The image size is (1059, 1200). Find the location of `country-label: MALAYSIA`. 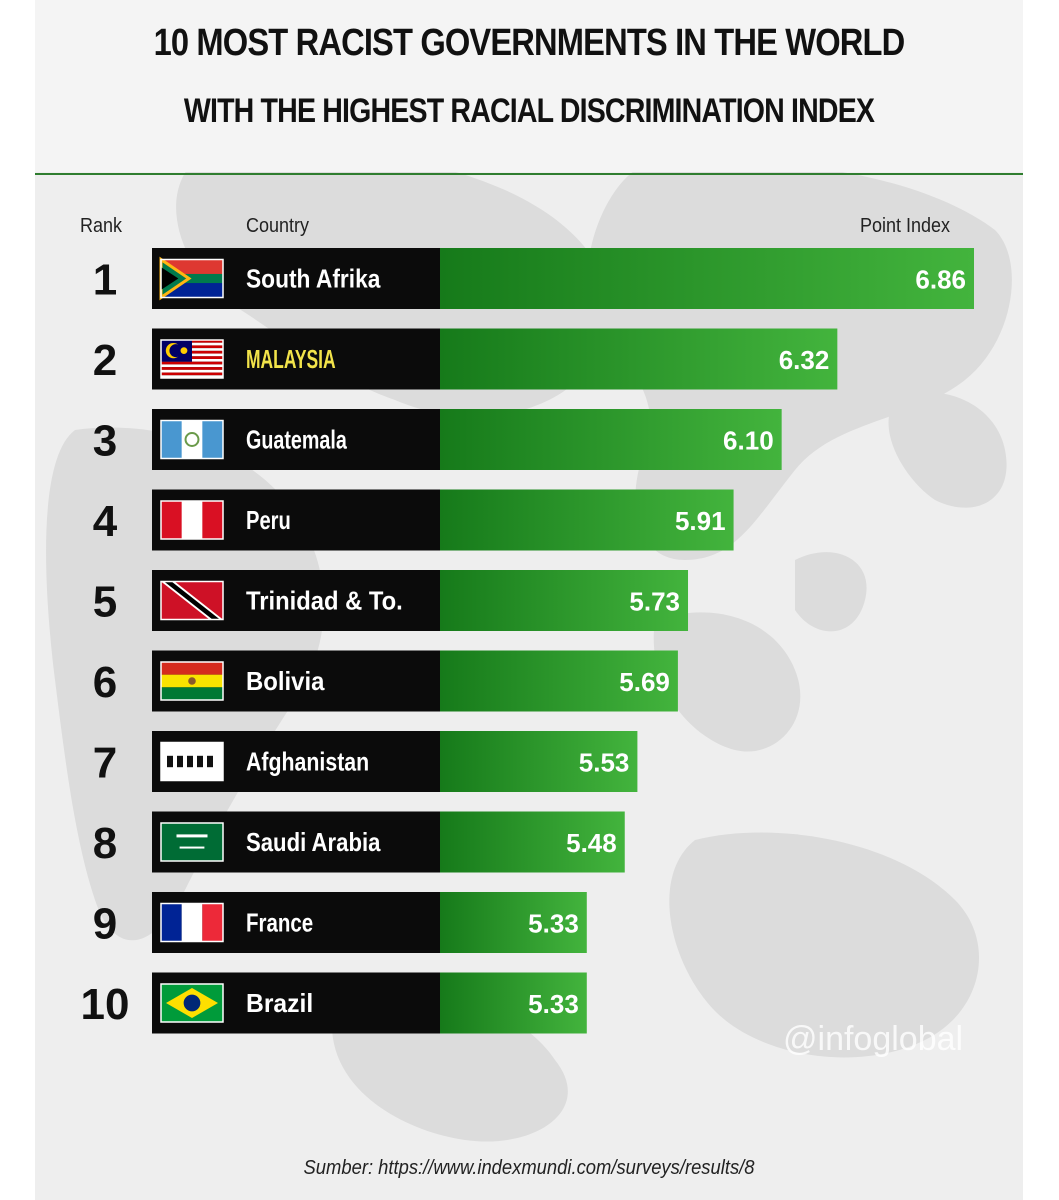

country-label: MALAYSIA is located at coordinates (291, 359).